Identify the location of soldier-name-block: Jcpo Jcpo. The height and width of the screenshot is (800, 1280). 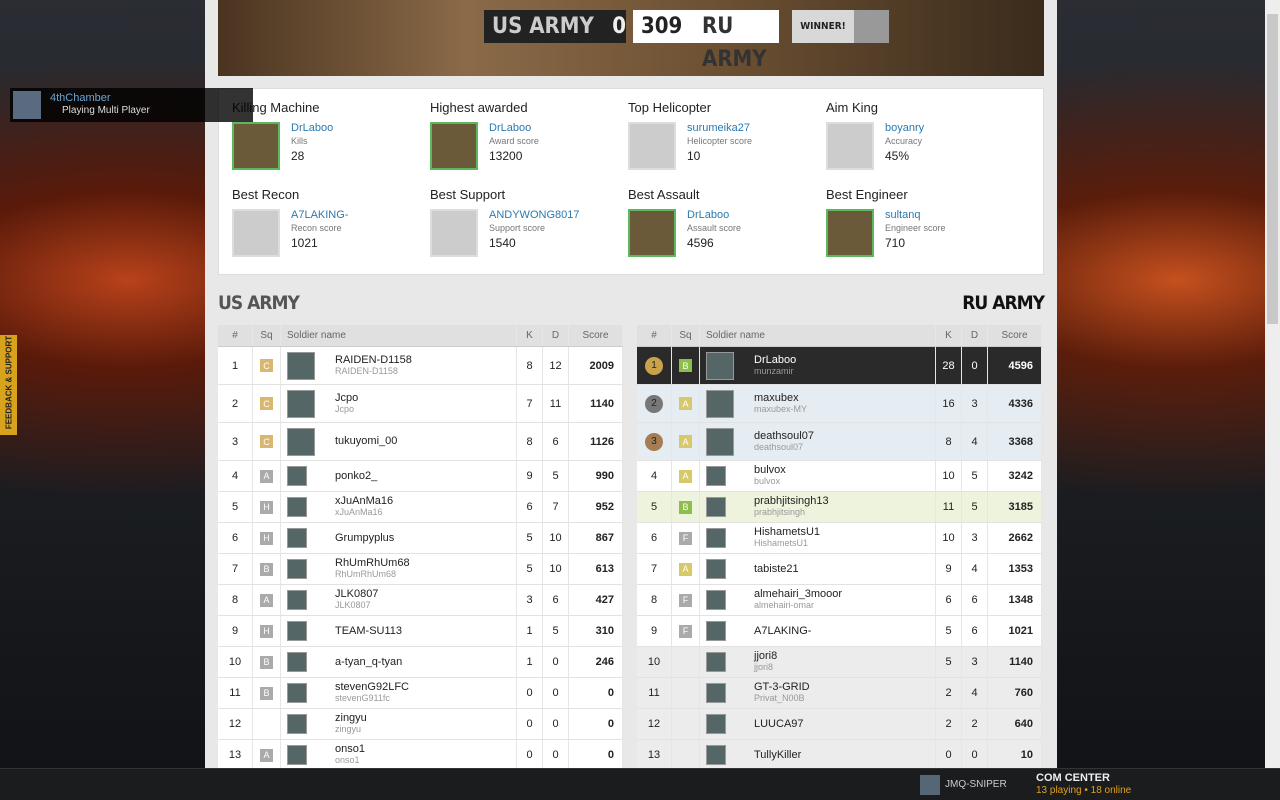
(346, 403).